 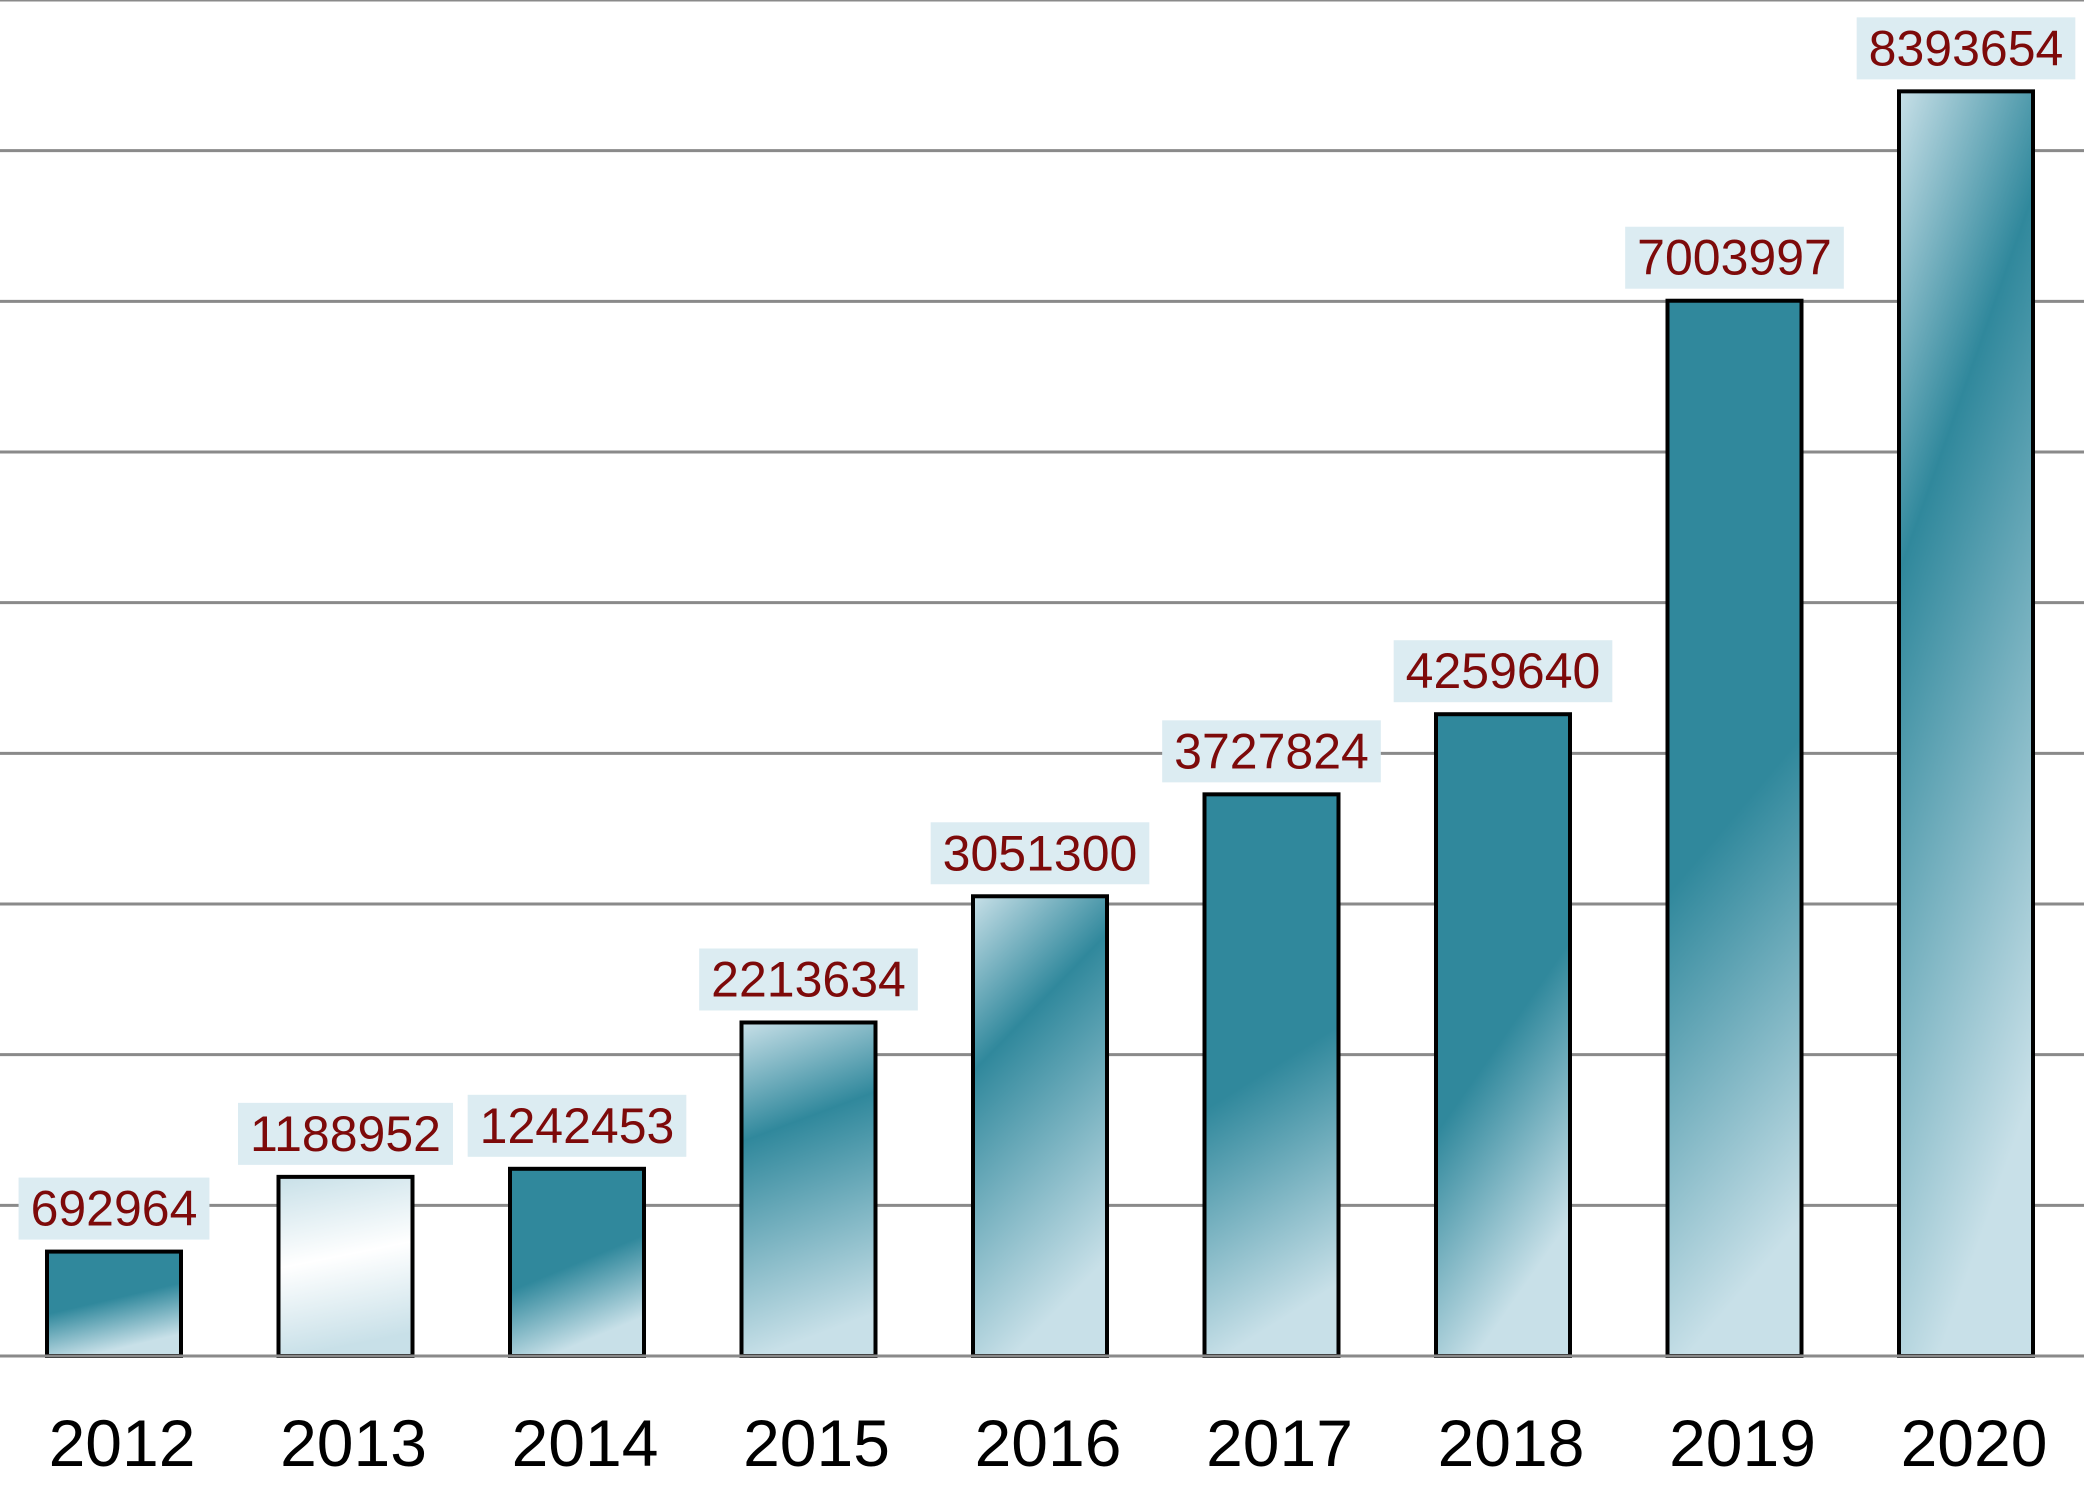 I want to click on x-tick-label-2015: 2015, so click(x=816, y=1443).